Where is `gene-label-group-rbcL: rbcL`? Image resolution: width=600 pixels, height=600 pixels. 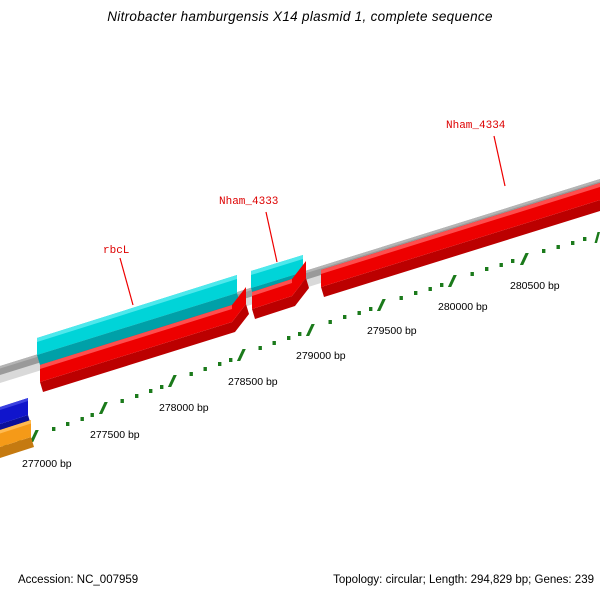
gene-label-group-rbcL: rbcL is located at coordinates (118, 275).